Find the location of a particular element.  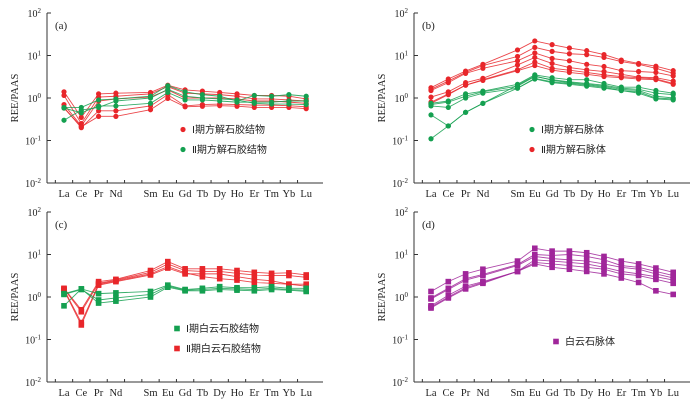

x-tick-label: Pr is located at coordinates (466, 393).